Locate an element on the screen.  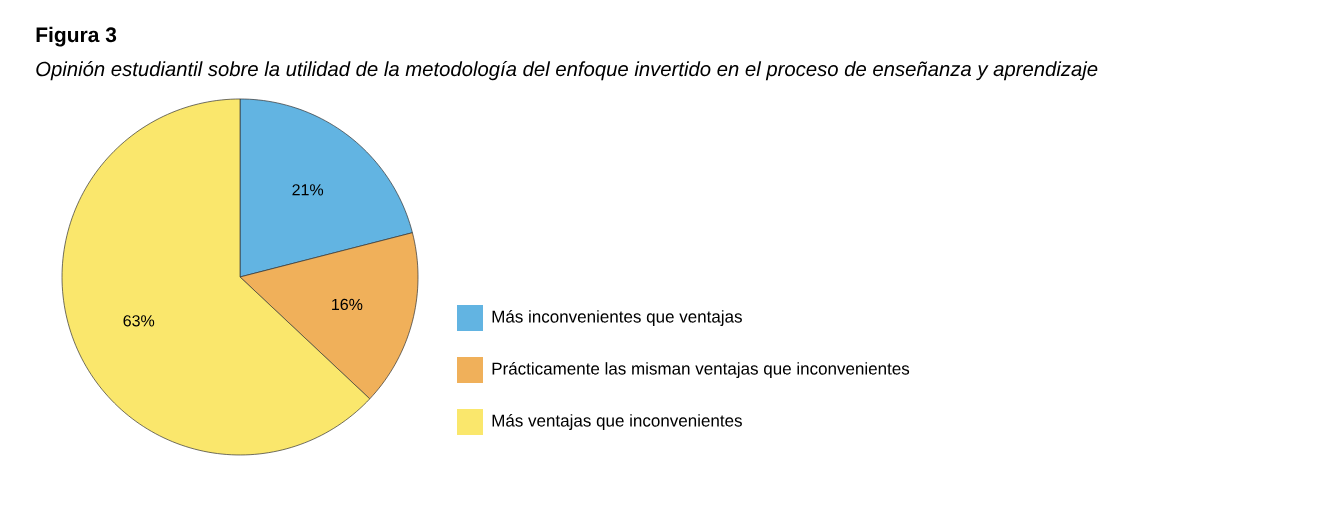
chart-subtitle: Opinión estudiantil sobre la utilidad de la metodología del enfoque invertido en el proceso de enseñanza y aprendizaje is located at coordinates (567, 71).